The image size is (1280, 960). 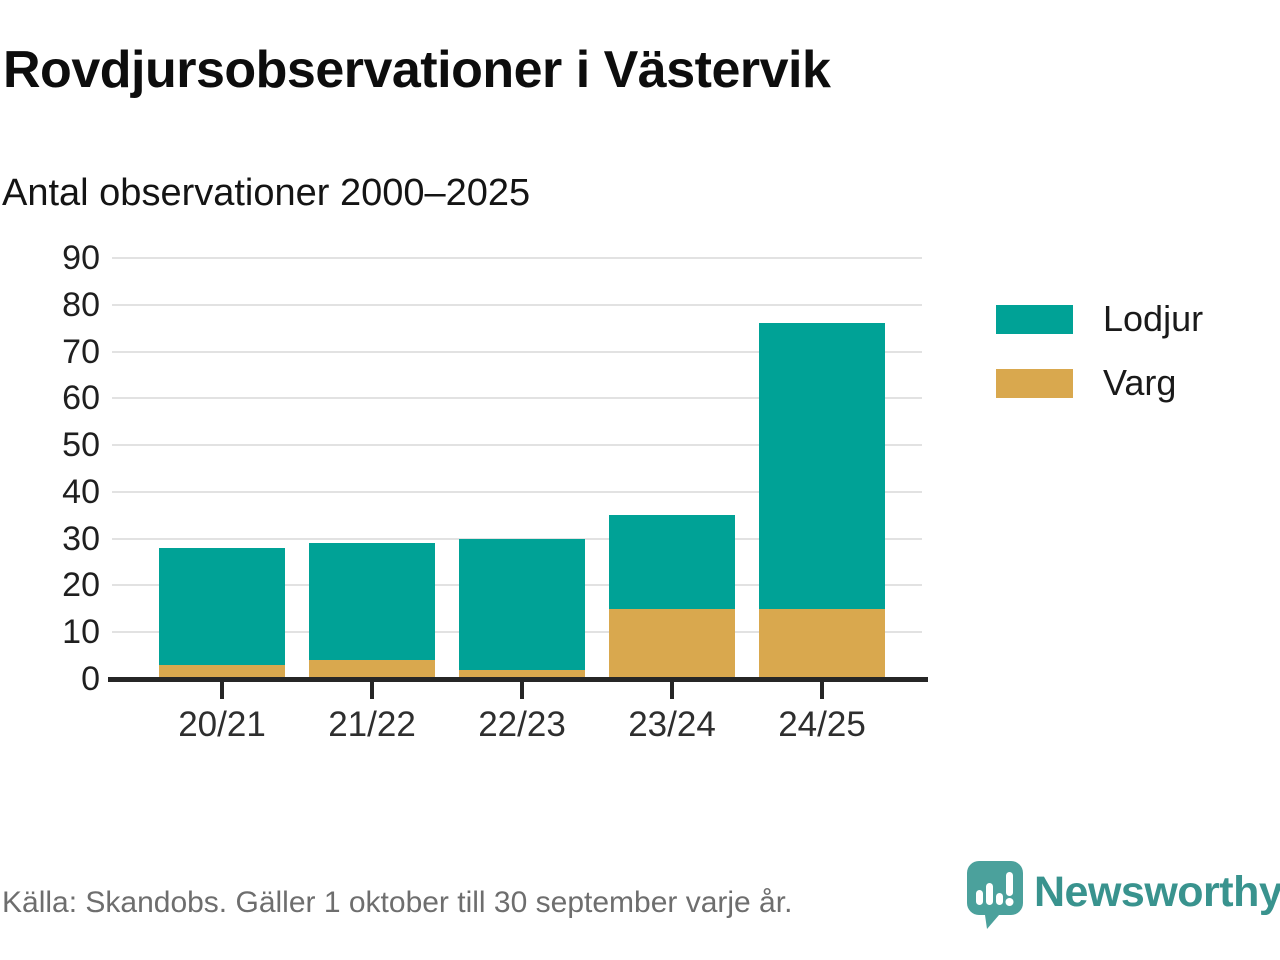 I want to click on legend-item-lodjur: Lodjur, so click(x=1099, y=319).